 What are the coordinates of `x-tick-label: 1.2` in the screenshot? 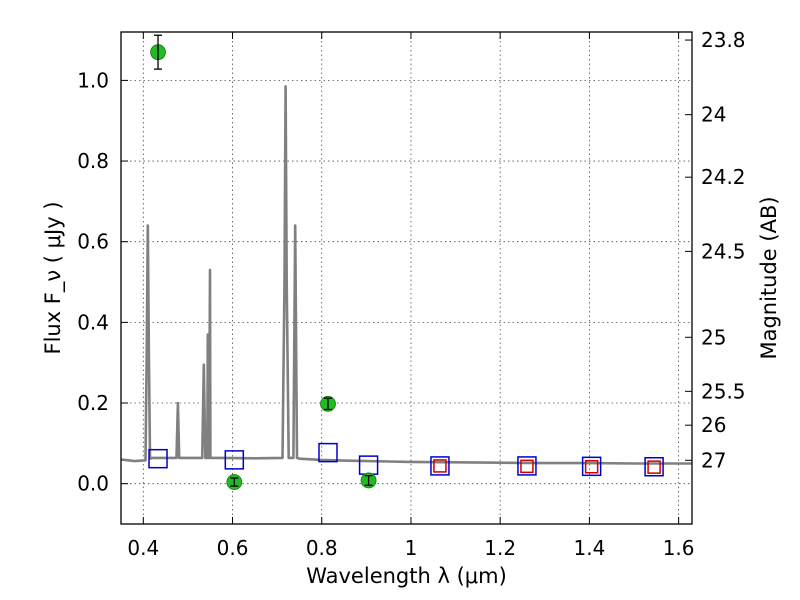 It's located at (500, 548).